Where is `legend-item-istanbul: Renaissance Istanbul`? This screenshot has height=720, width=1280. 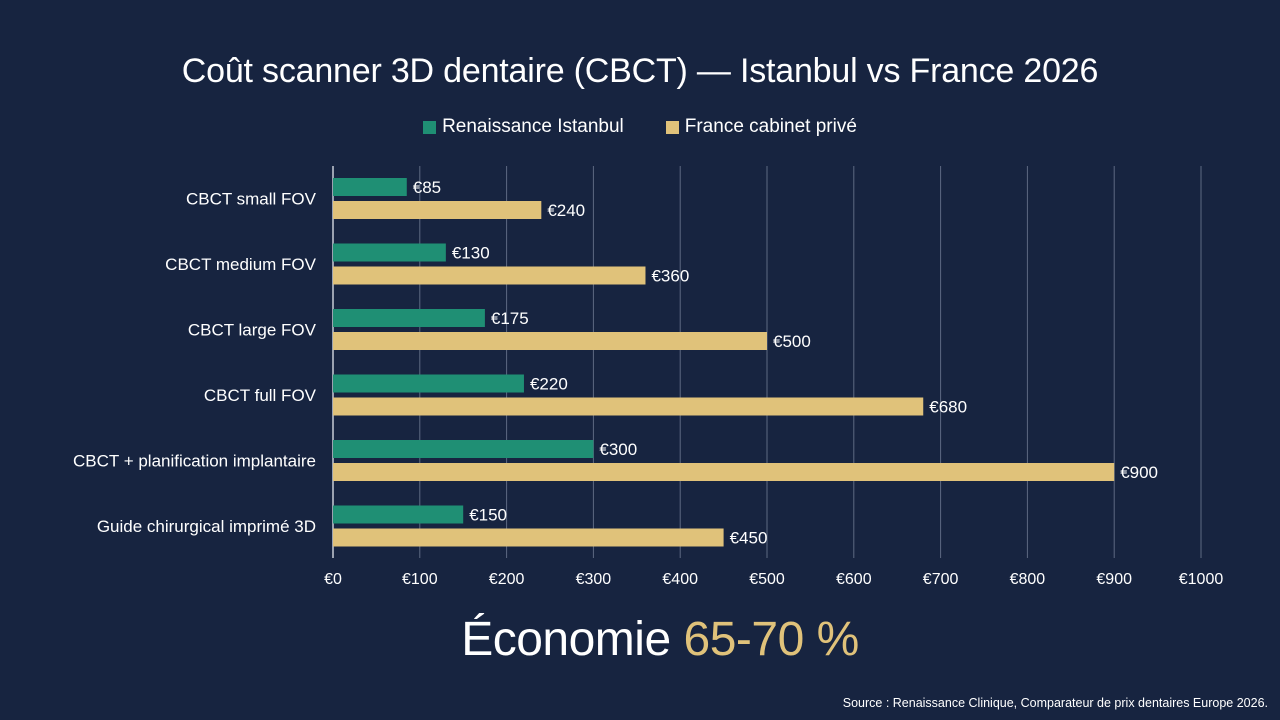 legend-item-istanbul: Renaissance Istanbul is located at coordinates (523, 127).